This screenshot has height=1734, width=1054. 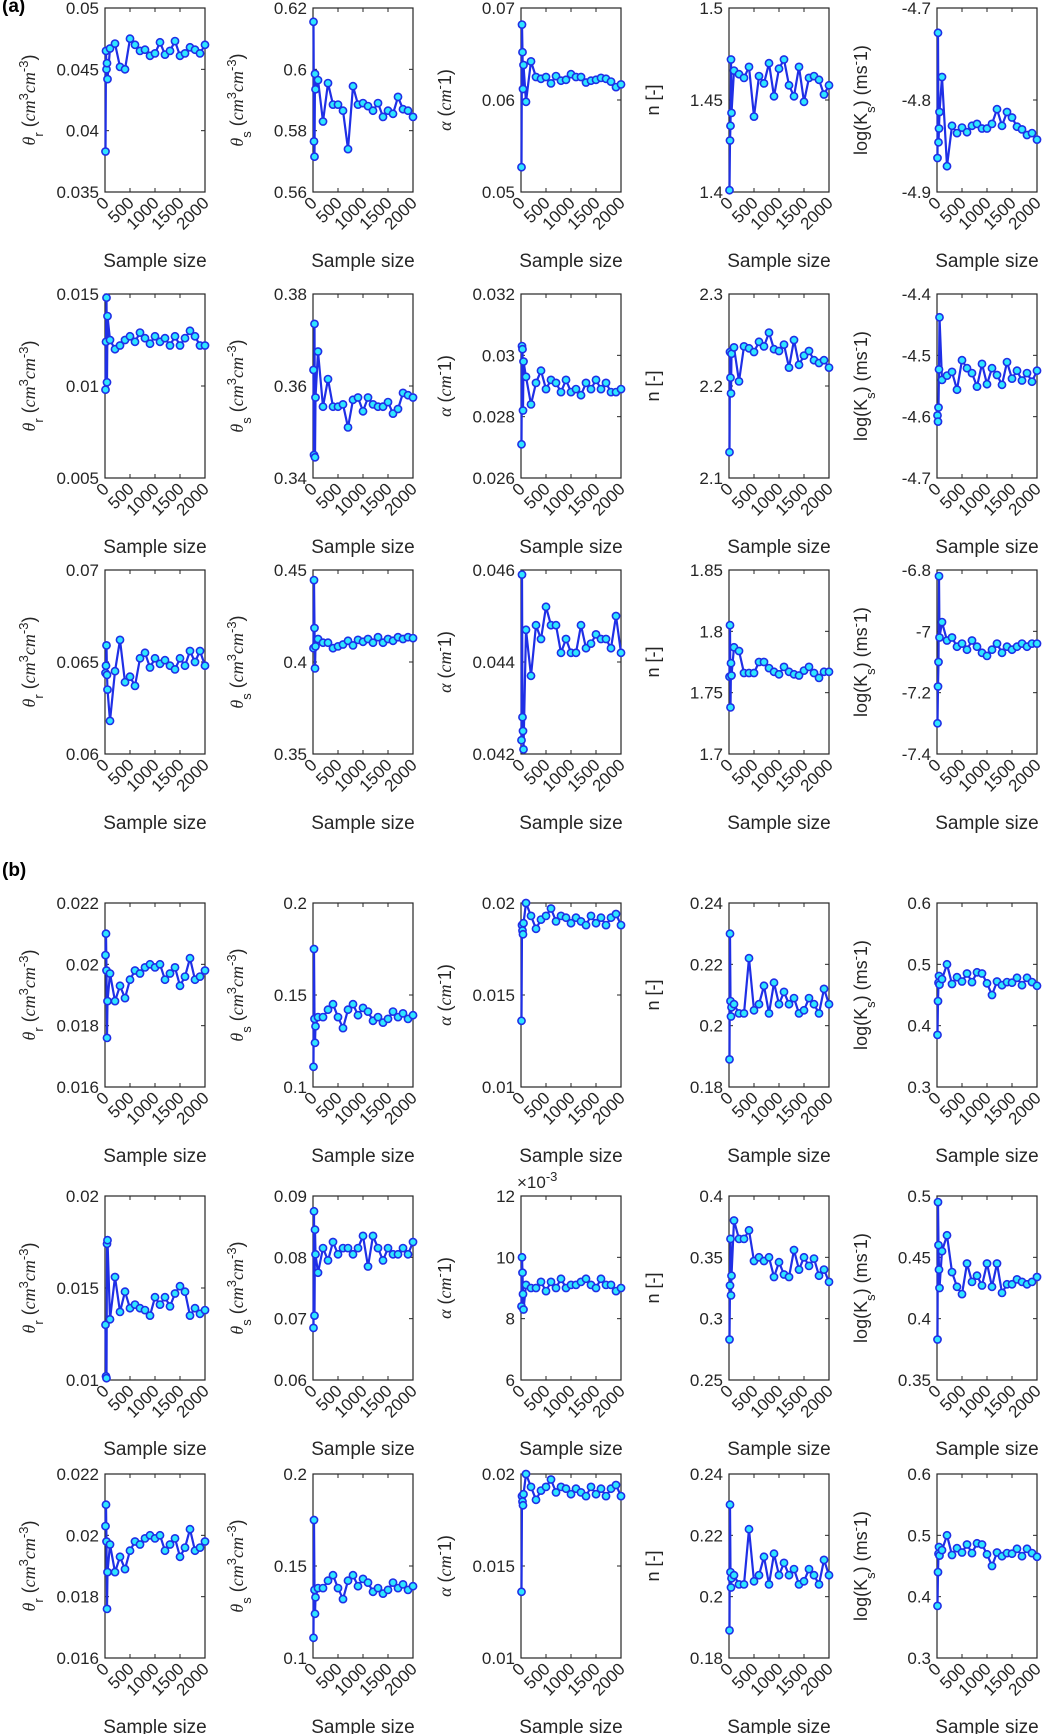 I want to click on y-tick-label: 0.6, so click(x=295, y=69).